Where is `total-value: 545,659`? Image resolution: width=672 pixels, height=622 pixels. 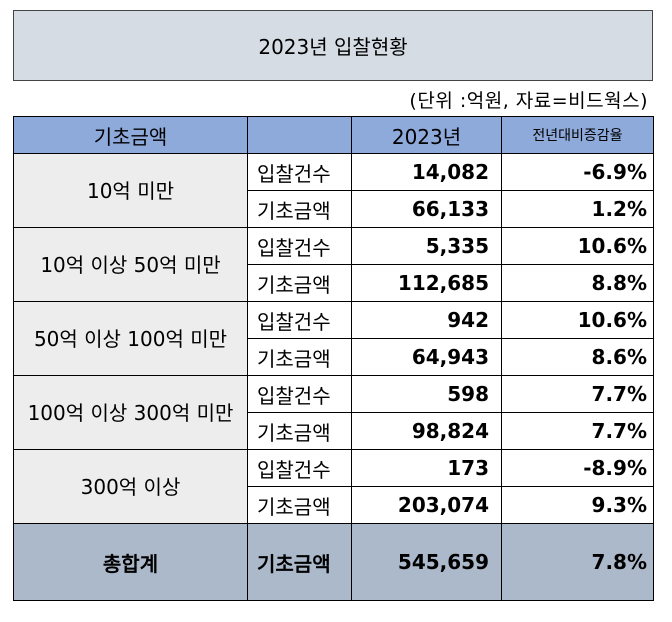 total-value: 545,659 is located at coordinates (426, 562).